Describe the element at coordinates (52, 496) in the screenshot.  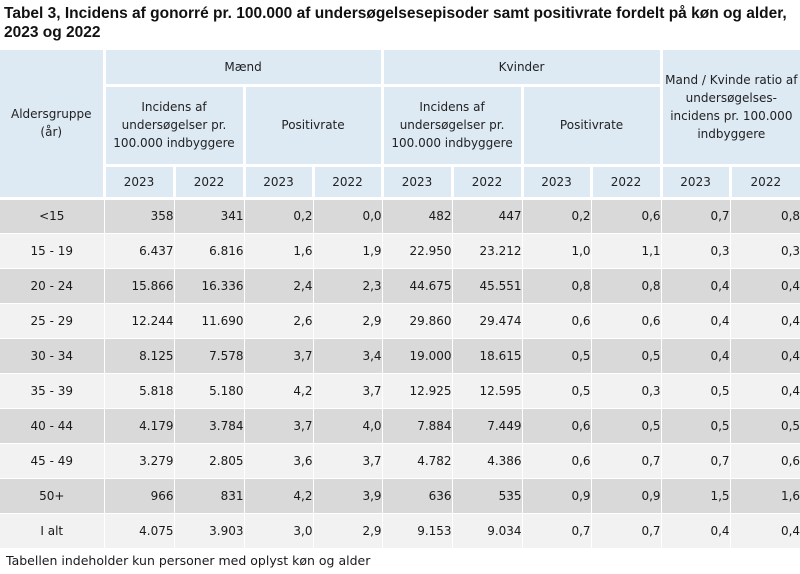
I see `age-group-cell: 50+` at that location.